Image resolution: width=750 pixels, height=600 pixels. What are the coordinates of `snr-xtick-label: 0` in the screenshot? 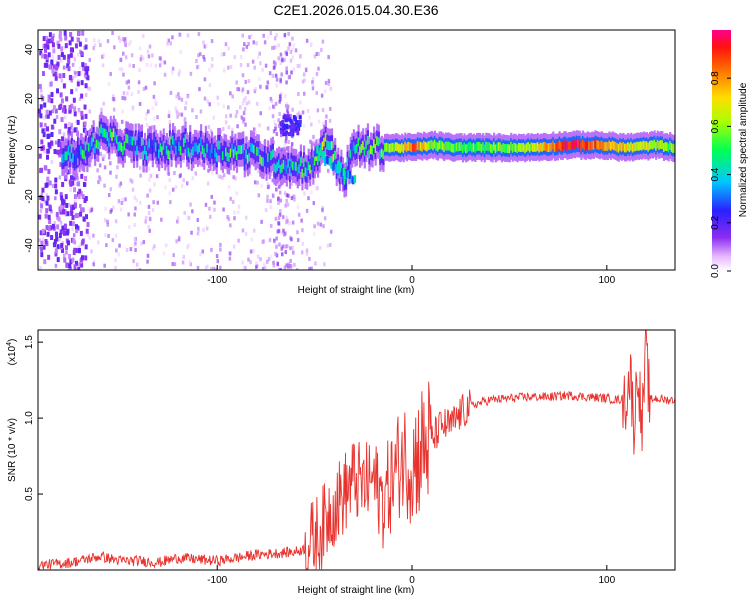 It's located at (412, 580).